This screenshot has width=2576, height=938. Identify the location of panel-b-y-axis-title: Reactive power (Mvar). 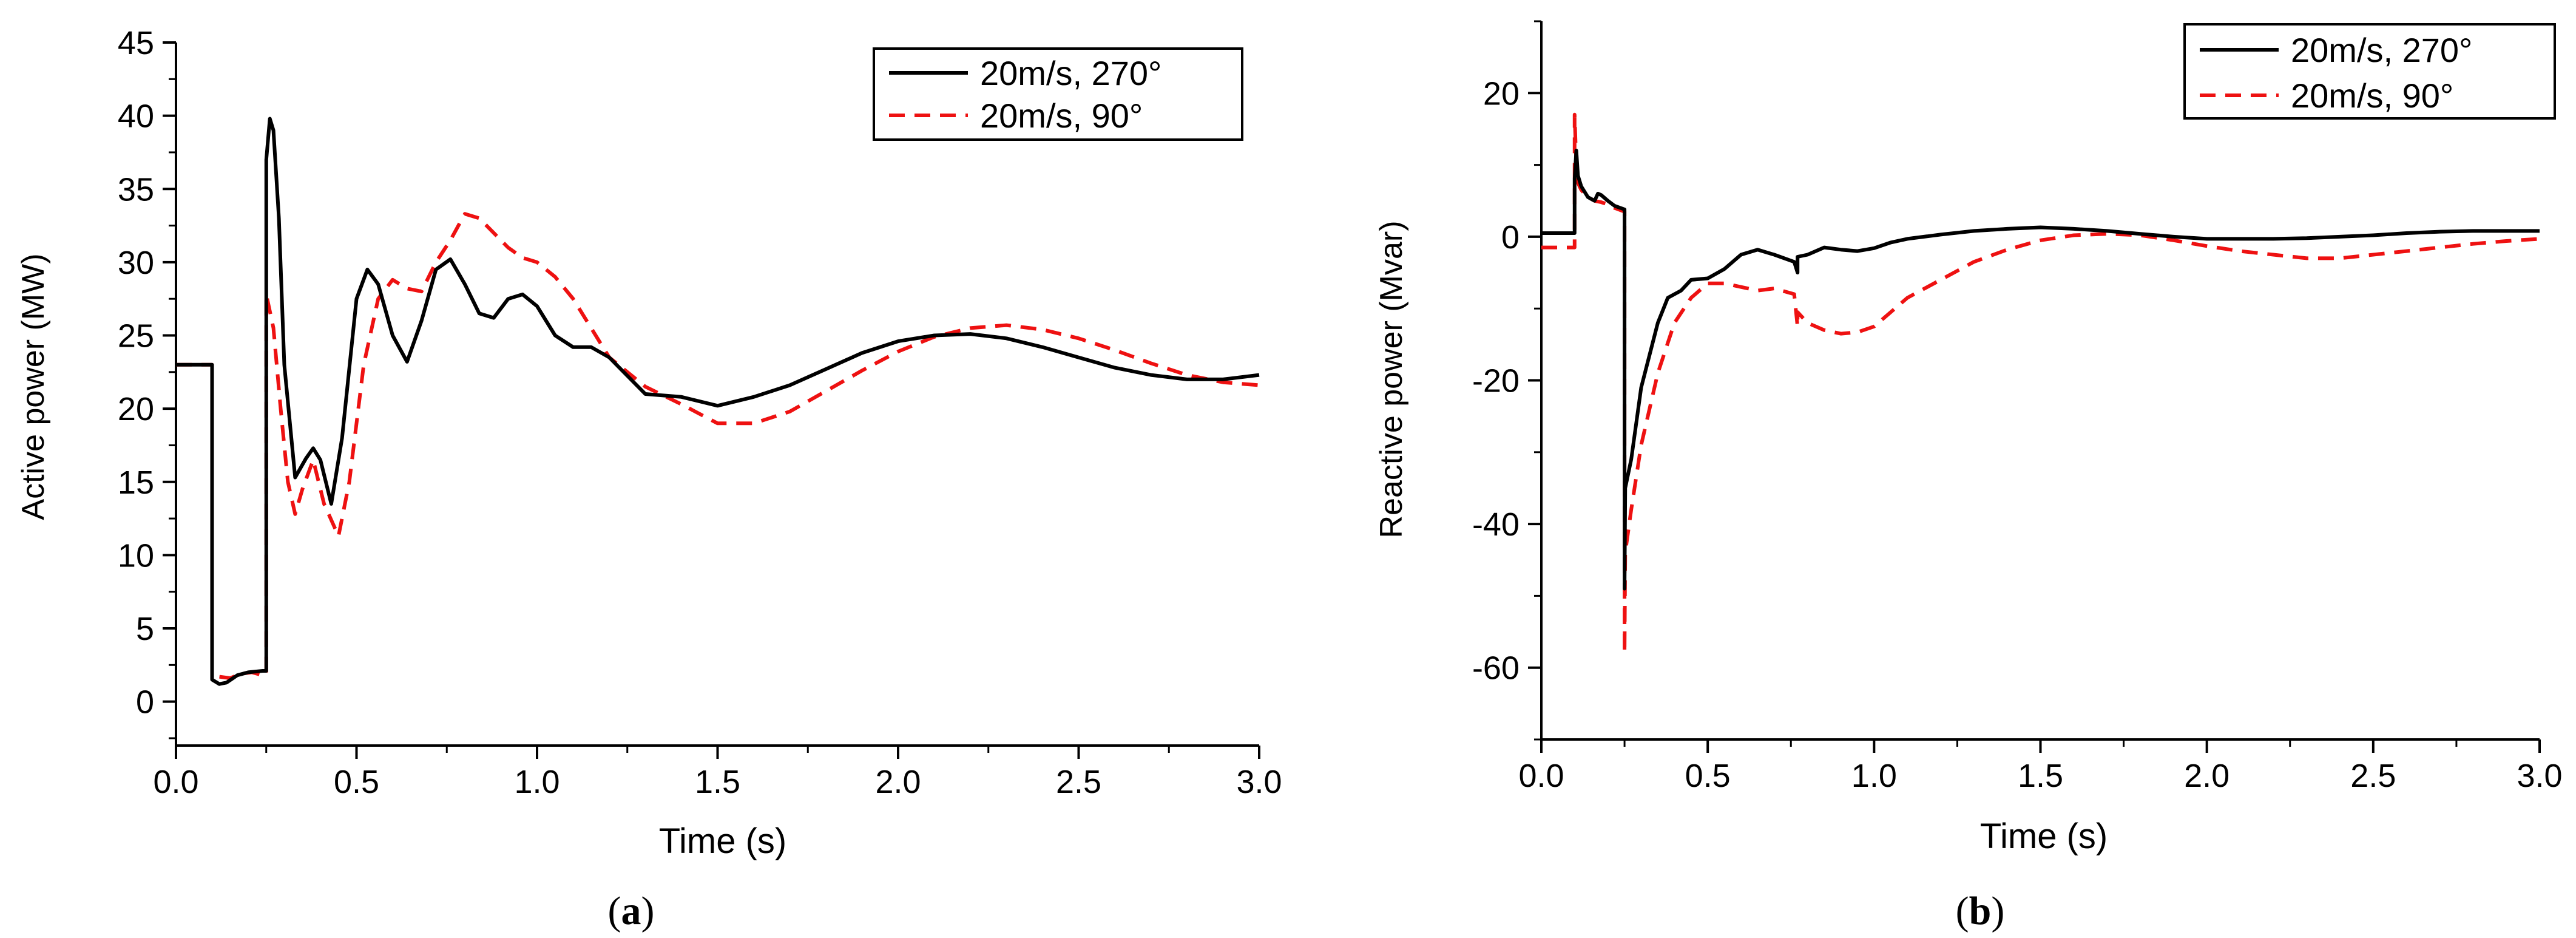
(1391, 379).